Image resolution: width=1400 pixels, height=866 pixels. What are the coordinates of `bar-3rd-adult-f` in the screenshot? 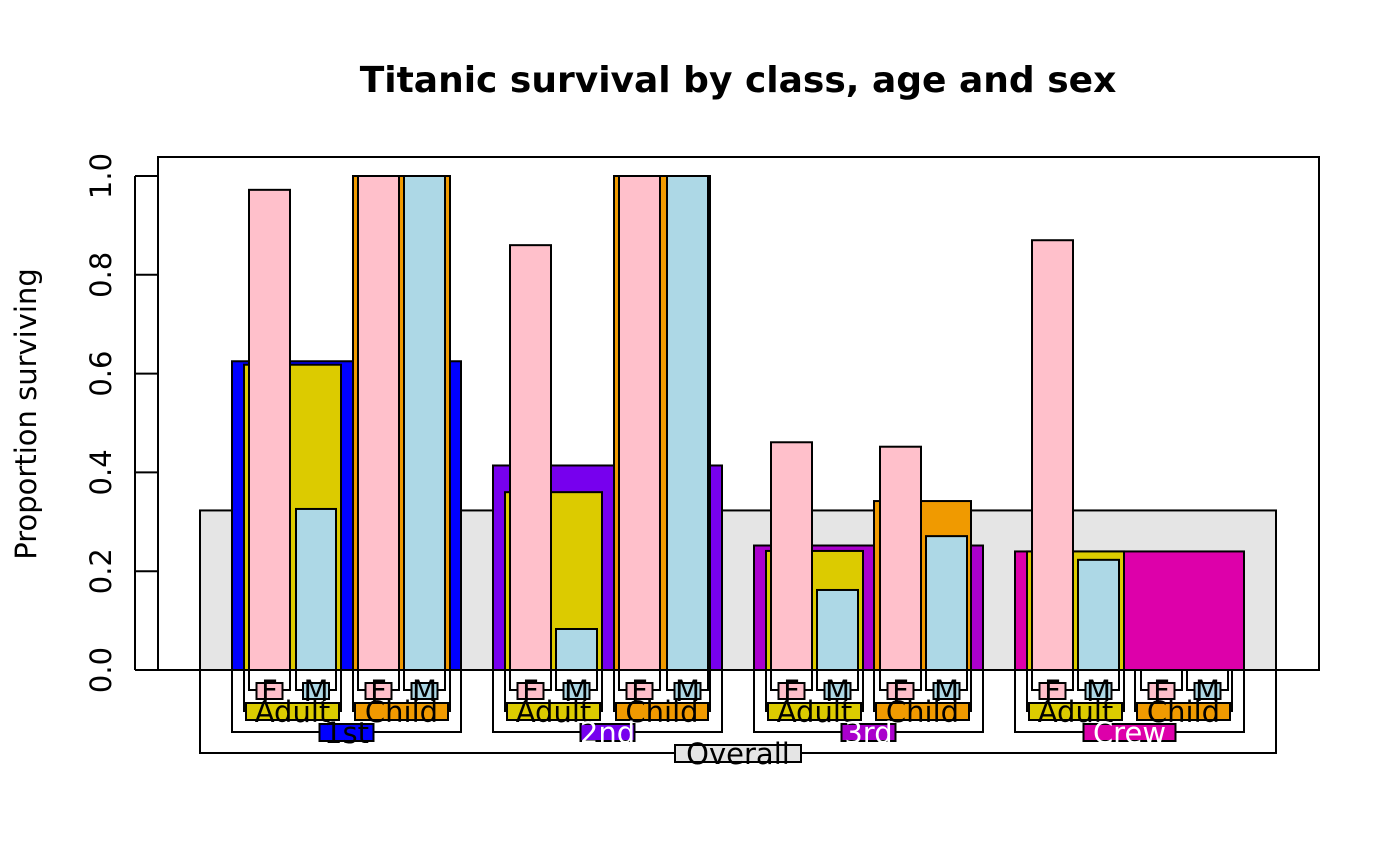 It's located at (791, 556).